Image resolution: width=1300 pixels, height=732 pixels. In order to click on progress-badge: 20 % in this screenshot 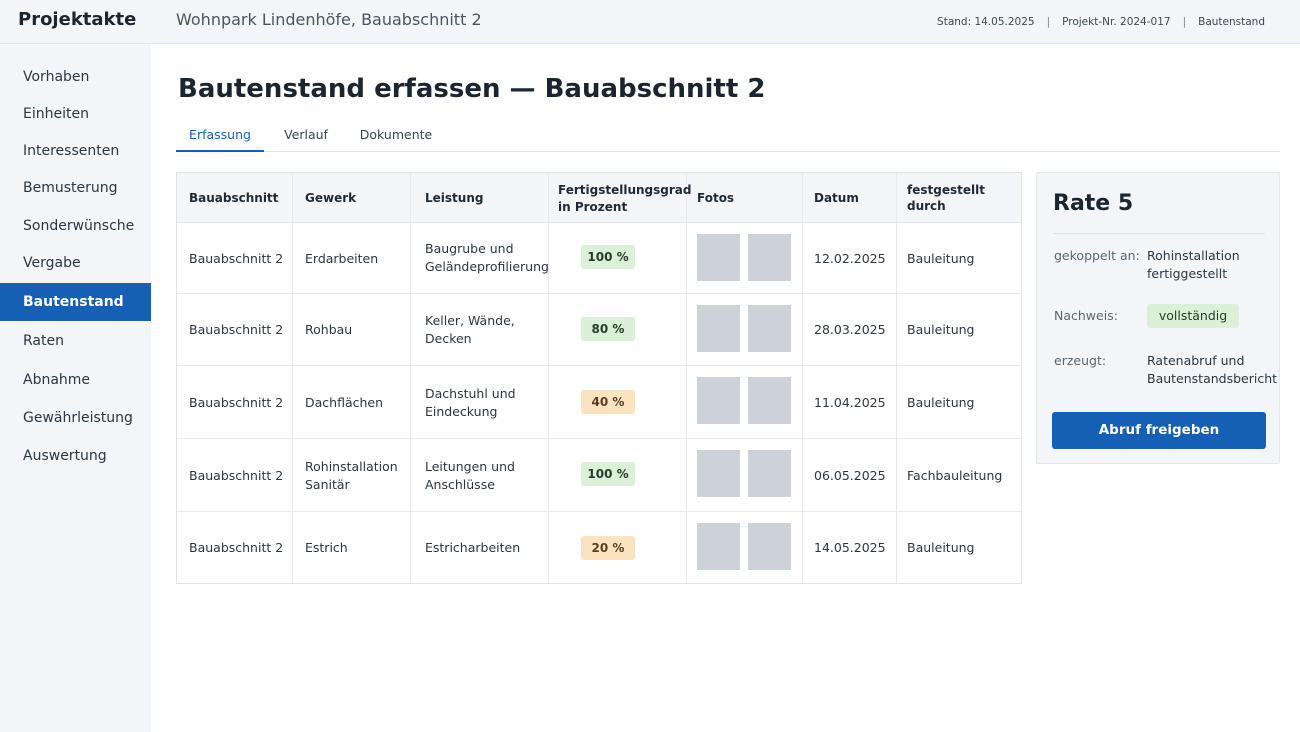, I will do `click(608, 548)`.